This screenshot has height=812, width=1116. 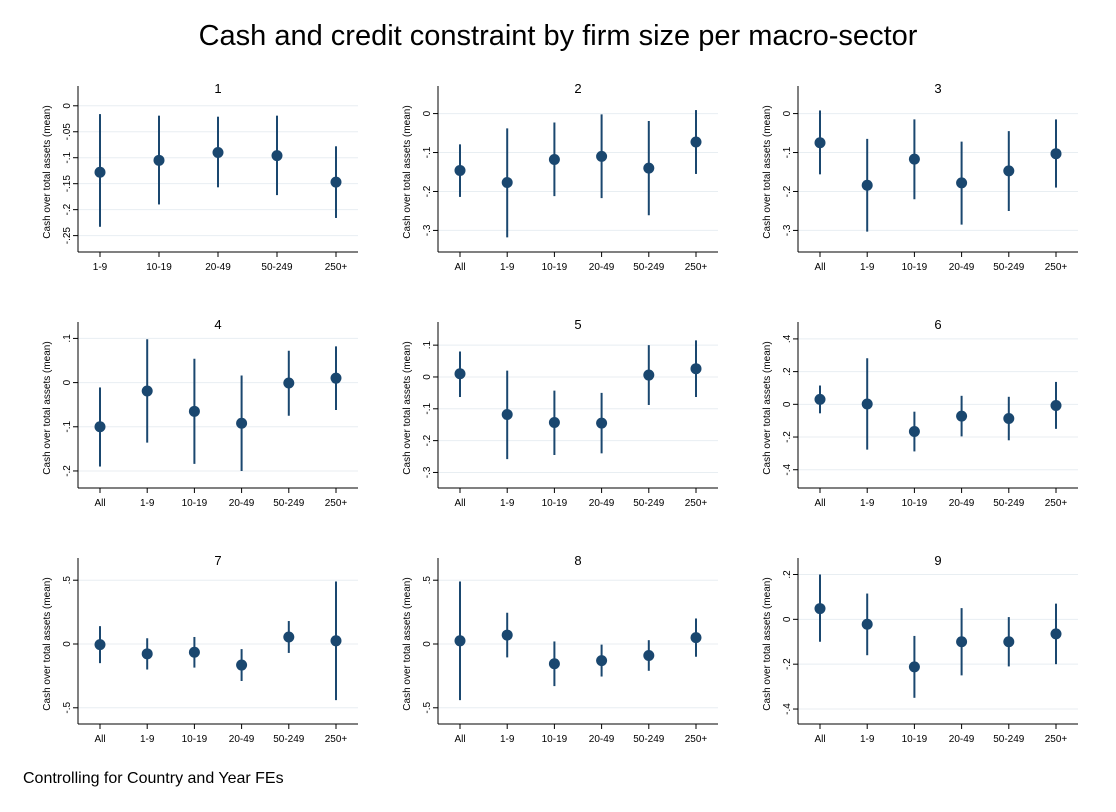 What do you see at coordinates (937, 560) in the screenshot?
I see `panel-title: 9` at bounding box center [937, 560].